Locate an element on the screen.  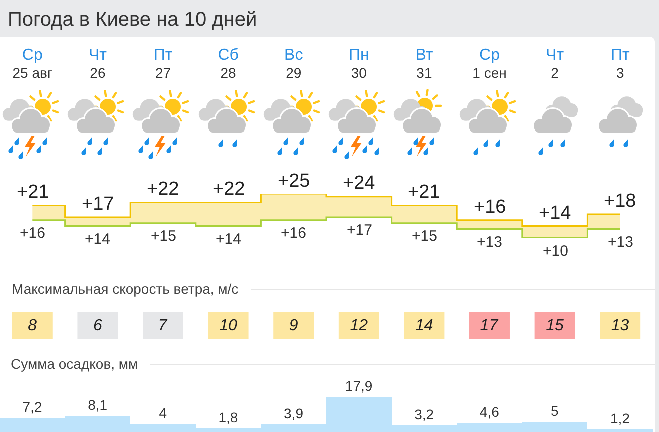
data-label: +24 is located at coordinates (359, 183).